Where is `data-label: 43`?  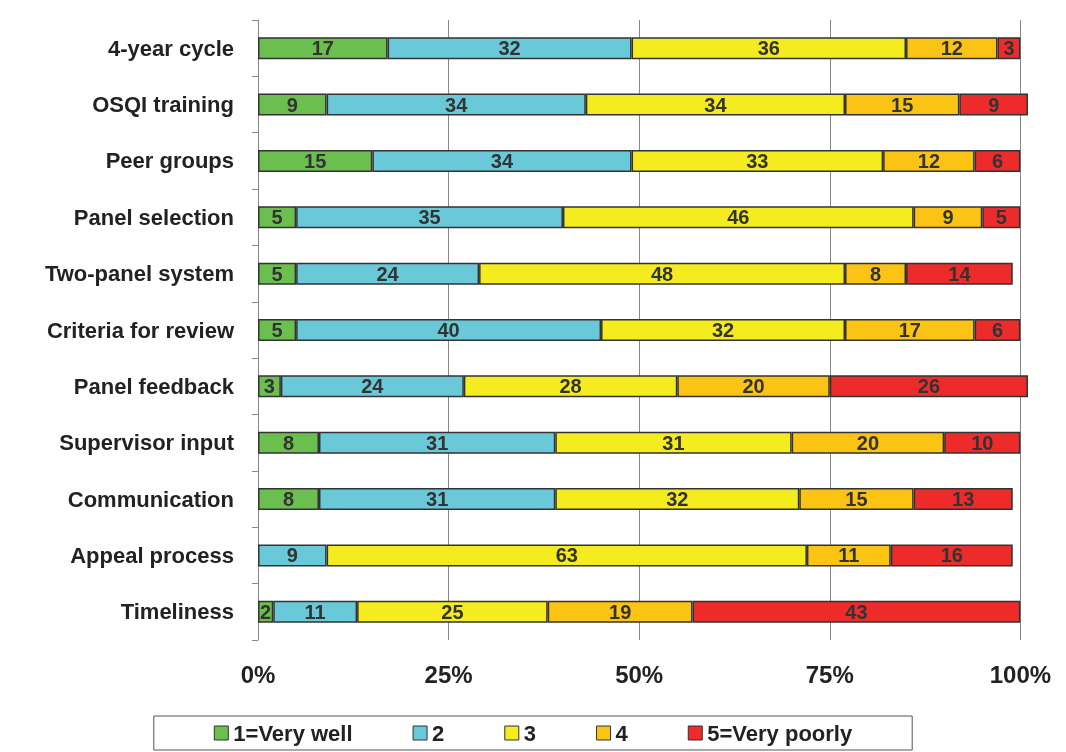
data-label: 43 is located at coordinates (856, 611).